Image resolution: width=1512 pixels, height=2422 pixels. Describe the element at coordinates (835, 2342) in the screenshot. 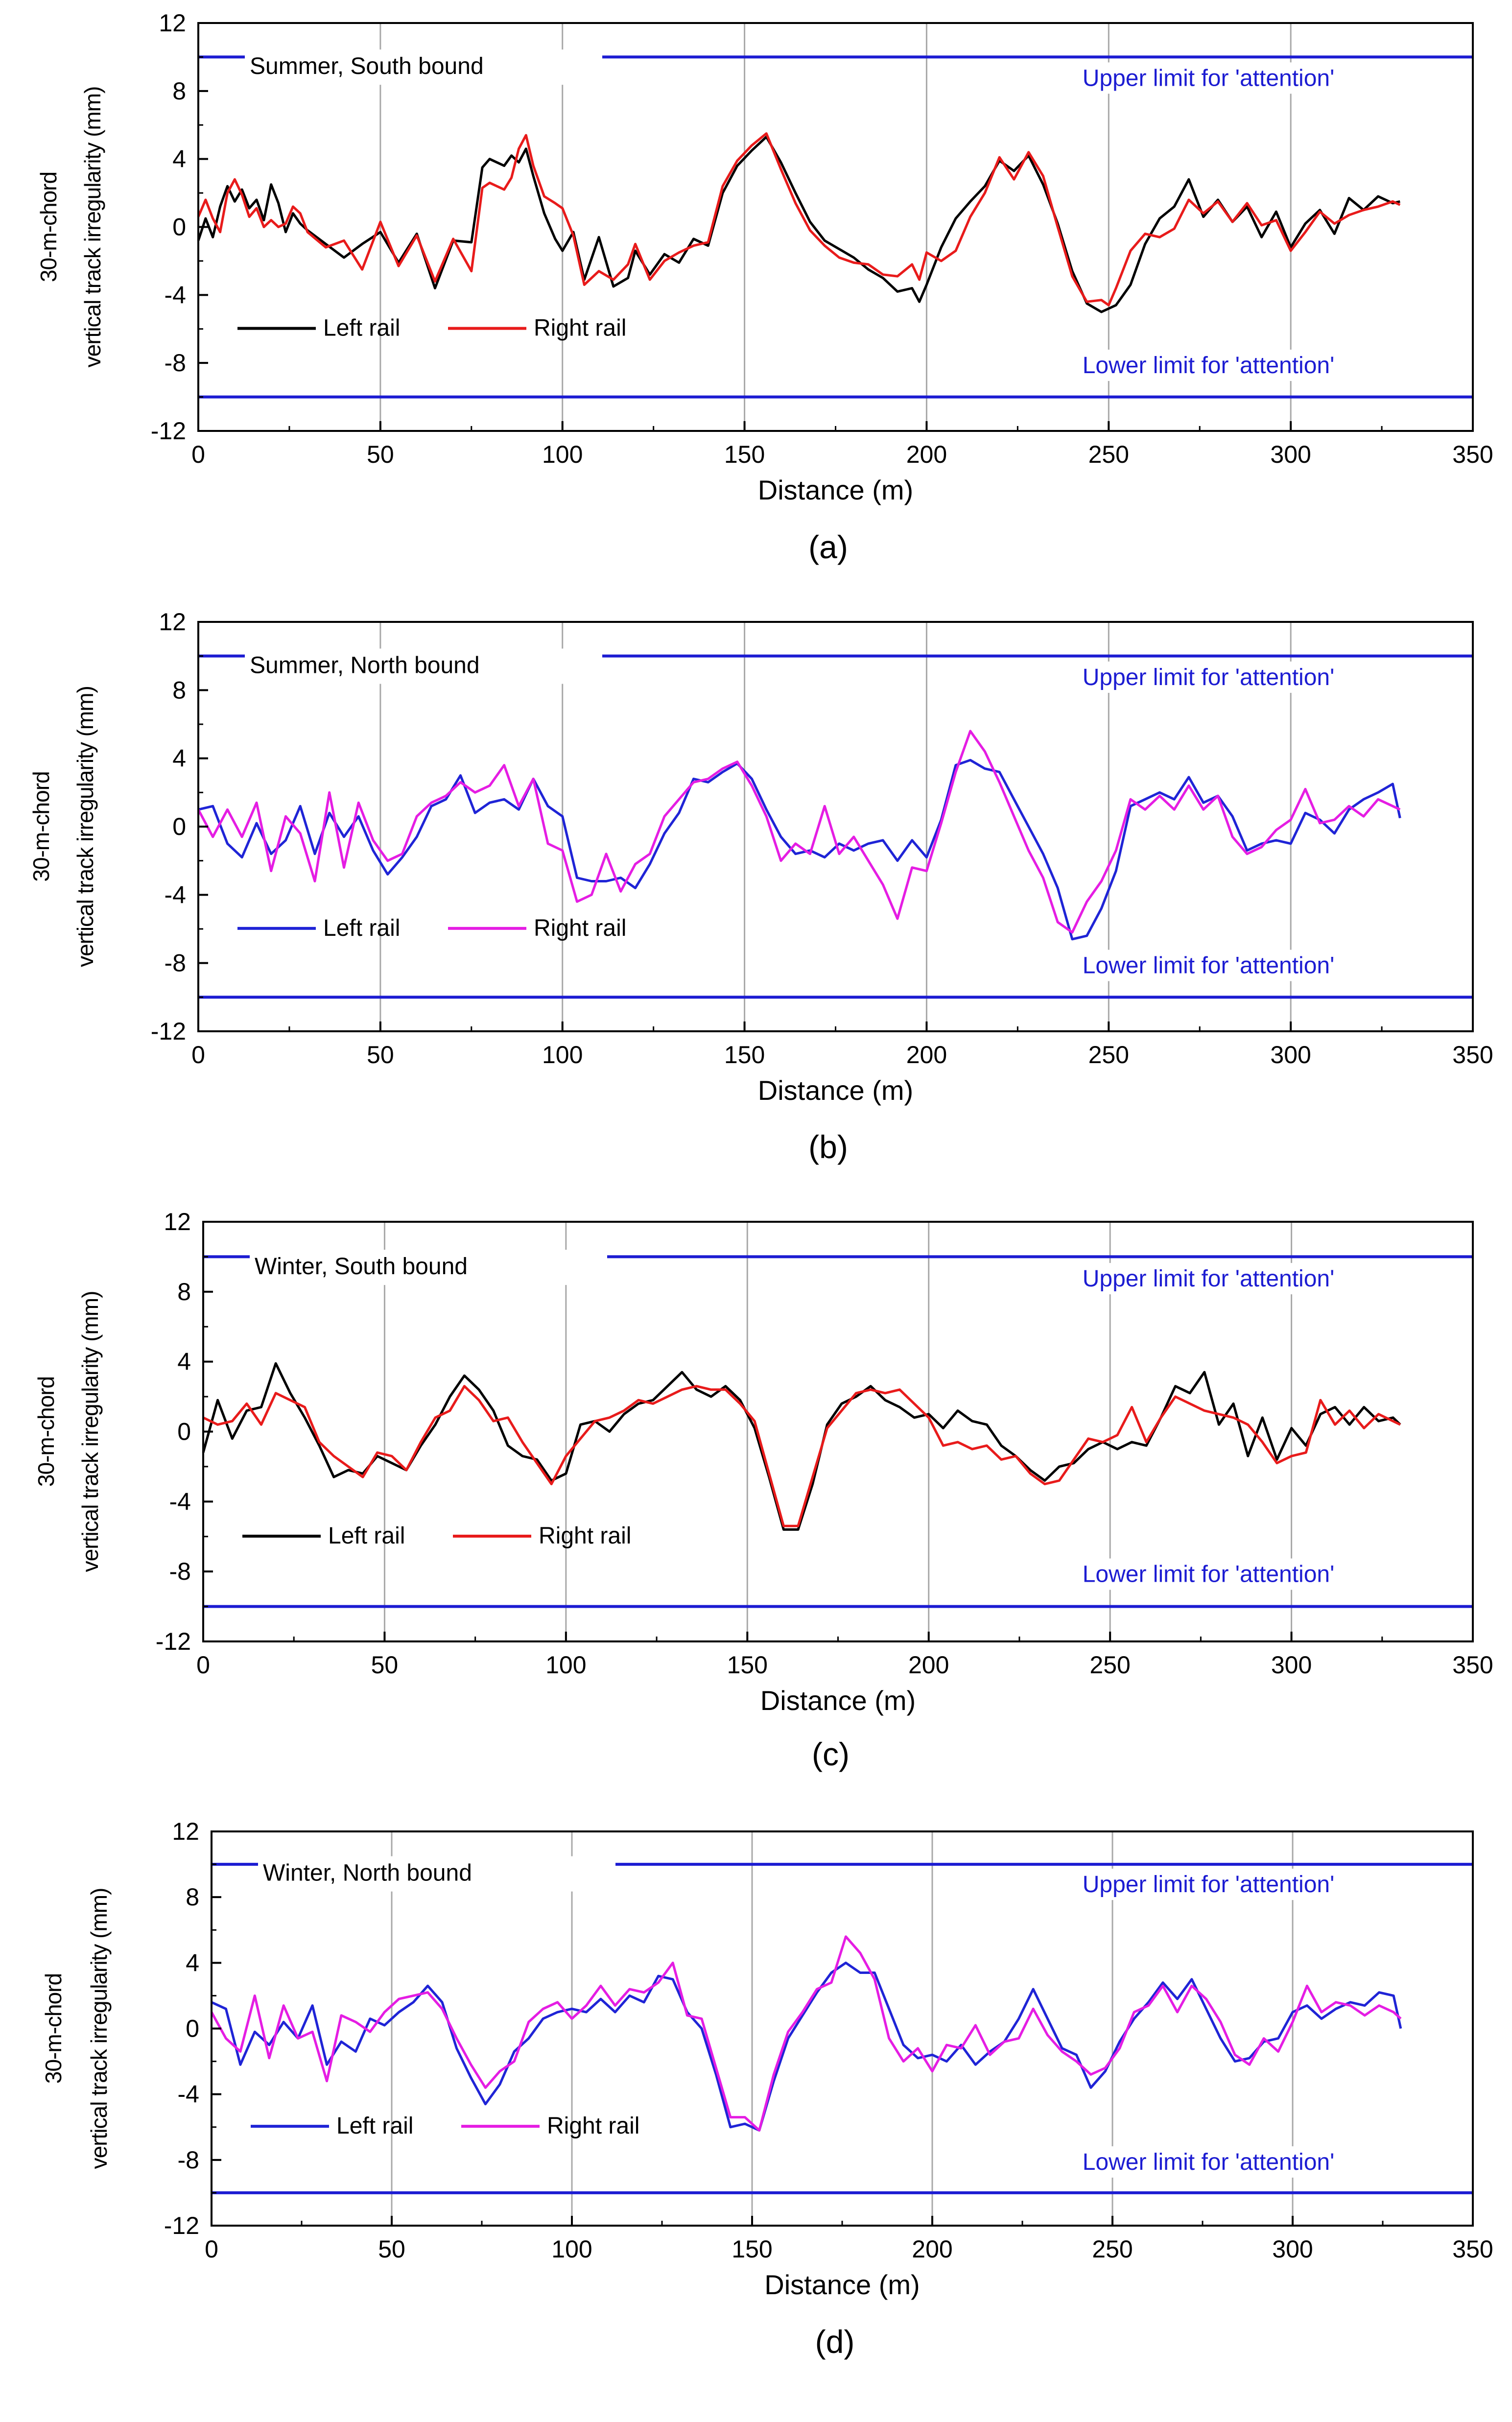

I see `panel-caption: (d)` at that location.